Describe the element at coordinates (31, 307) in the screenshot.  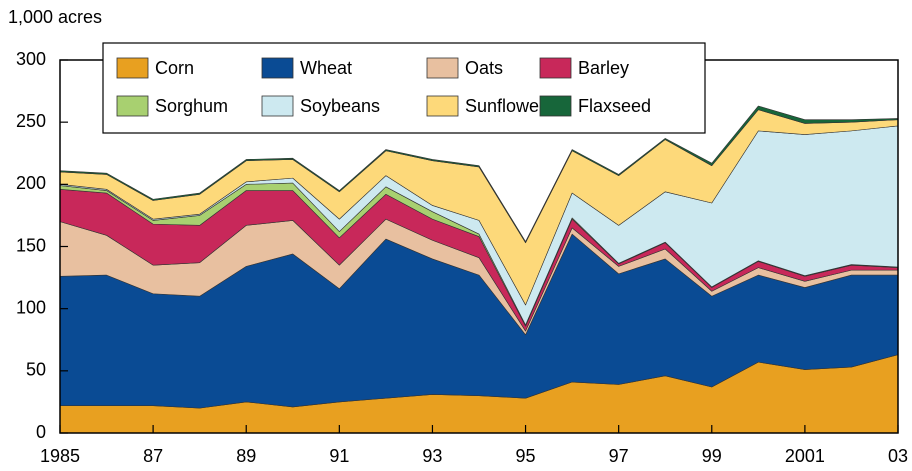
I see `y-tick-label: 100` at that location.